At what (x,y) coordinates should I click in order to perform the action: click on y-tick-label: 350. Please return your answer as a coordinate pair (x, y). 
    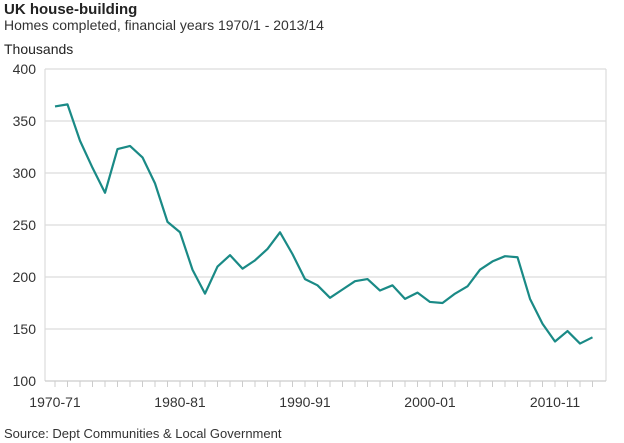
    Looking at the image, I should click on (25, 121).